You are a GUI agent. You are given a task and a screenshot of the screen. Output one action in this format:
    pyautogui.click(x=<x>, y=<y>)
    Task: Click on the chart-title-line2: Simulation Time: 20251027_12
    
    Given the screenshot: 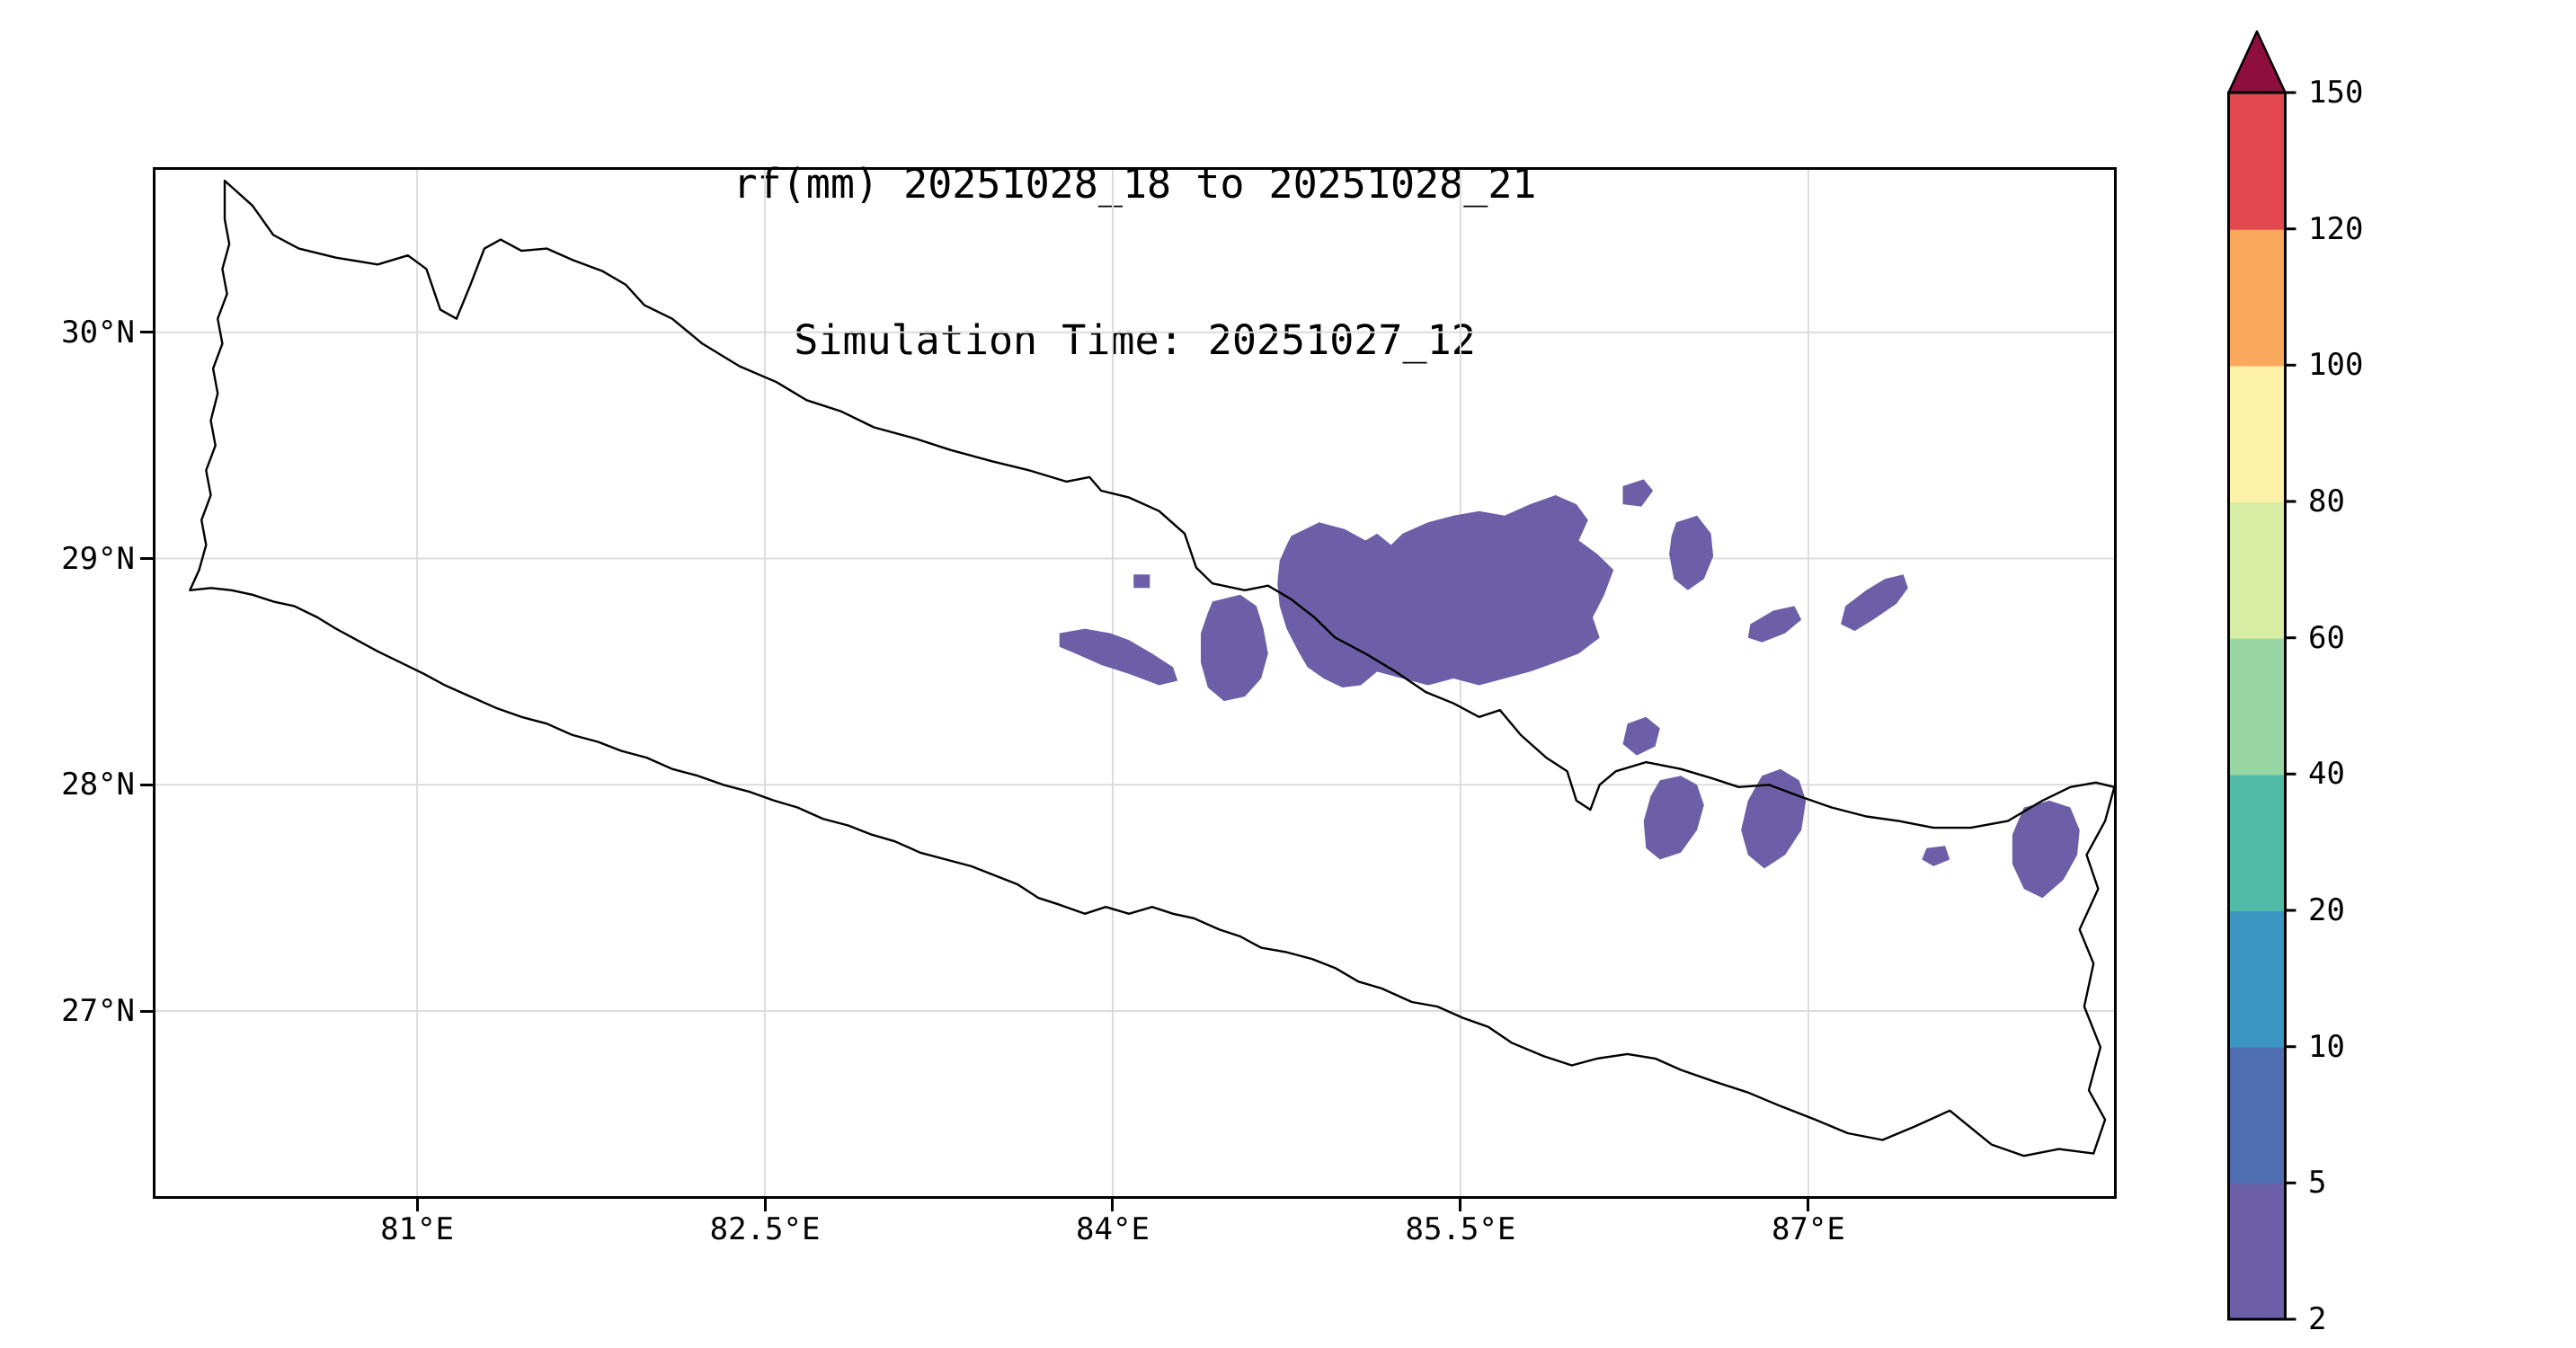 What is the action you would take?
    pyautogui.click(x=1135, y=340)
    